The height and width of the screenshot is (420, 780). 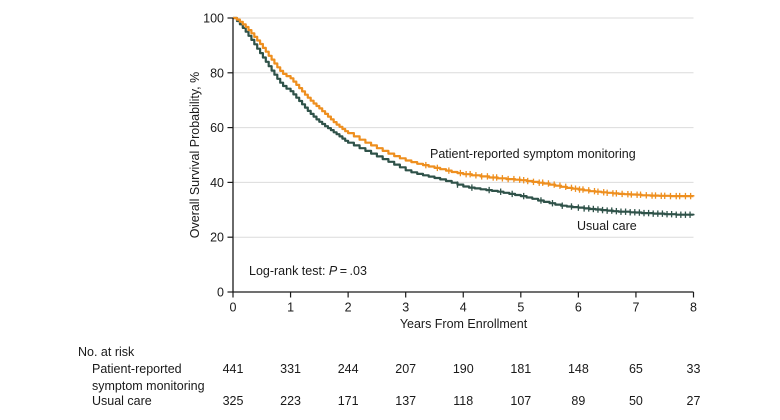 I want to click on risk-count: 331, so click(x=290, y=369).